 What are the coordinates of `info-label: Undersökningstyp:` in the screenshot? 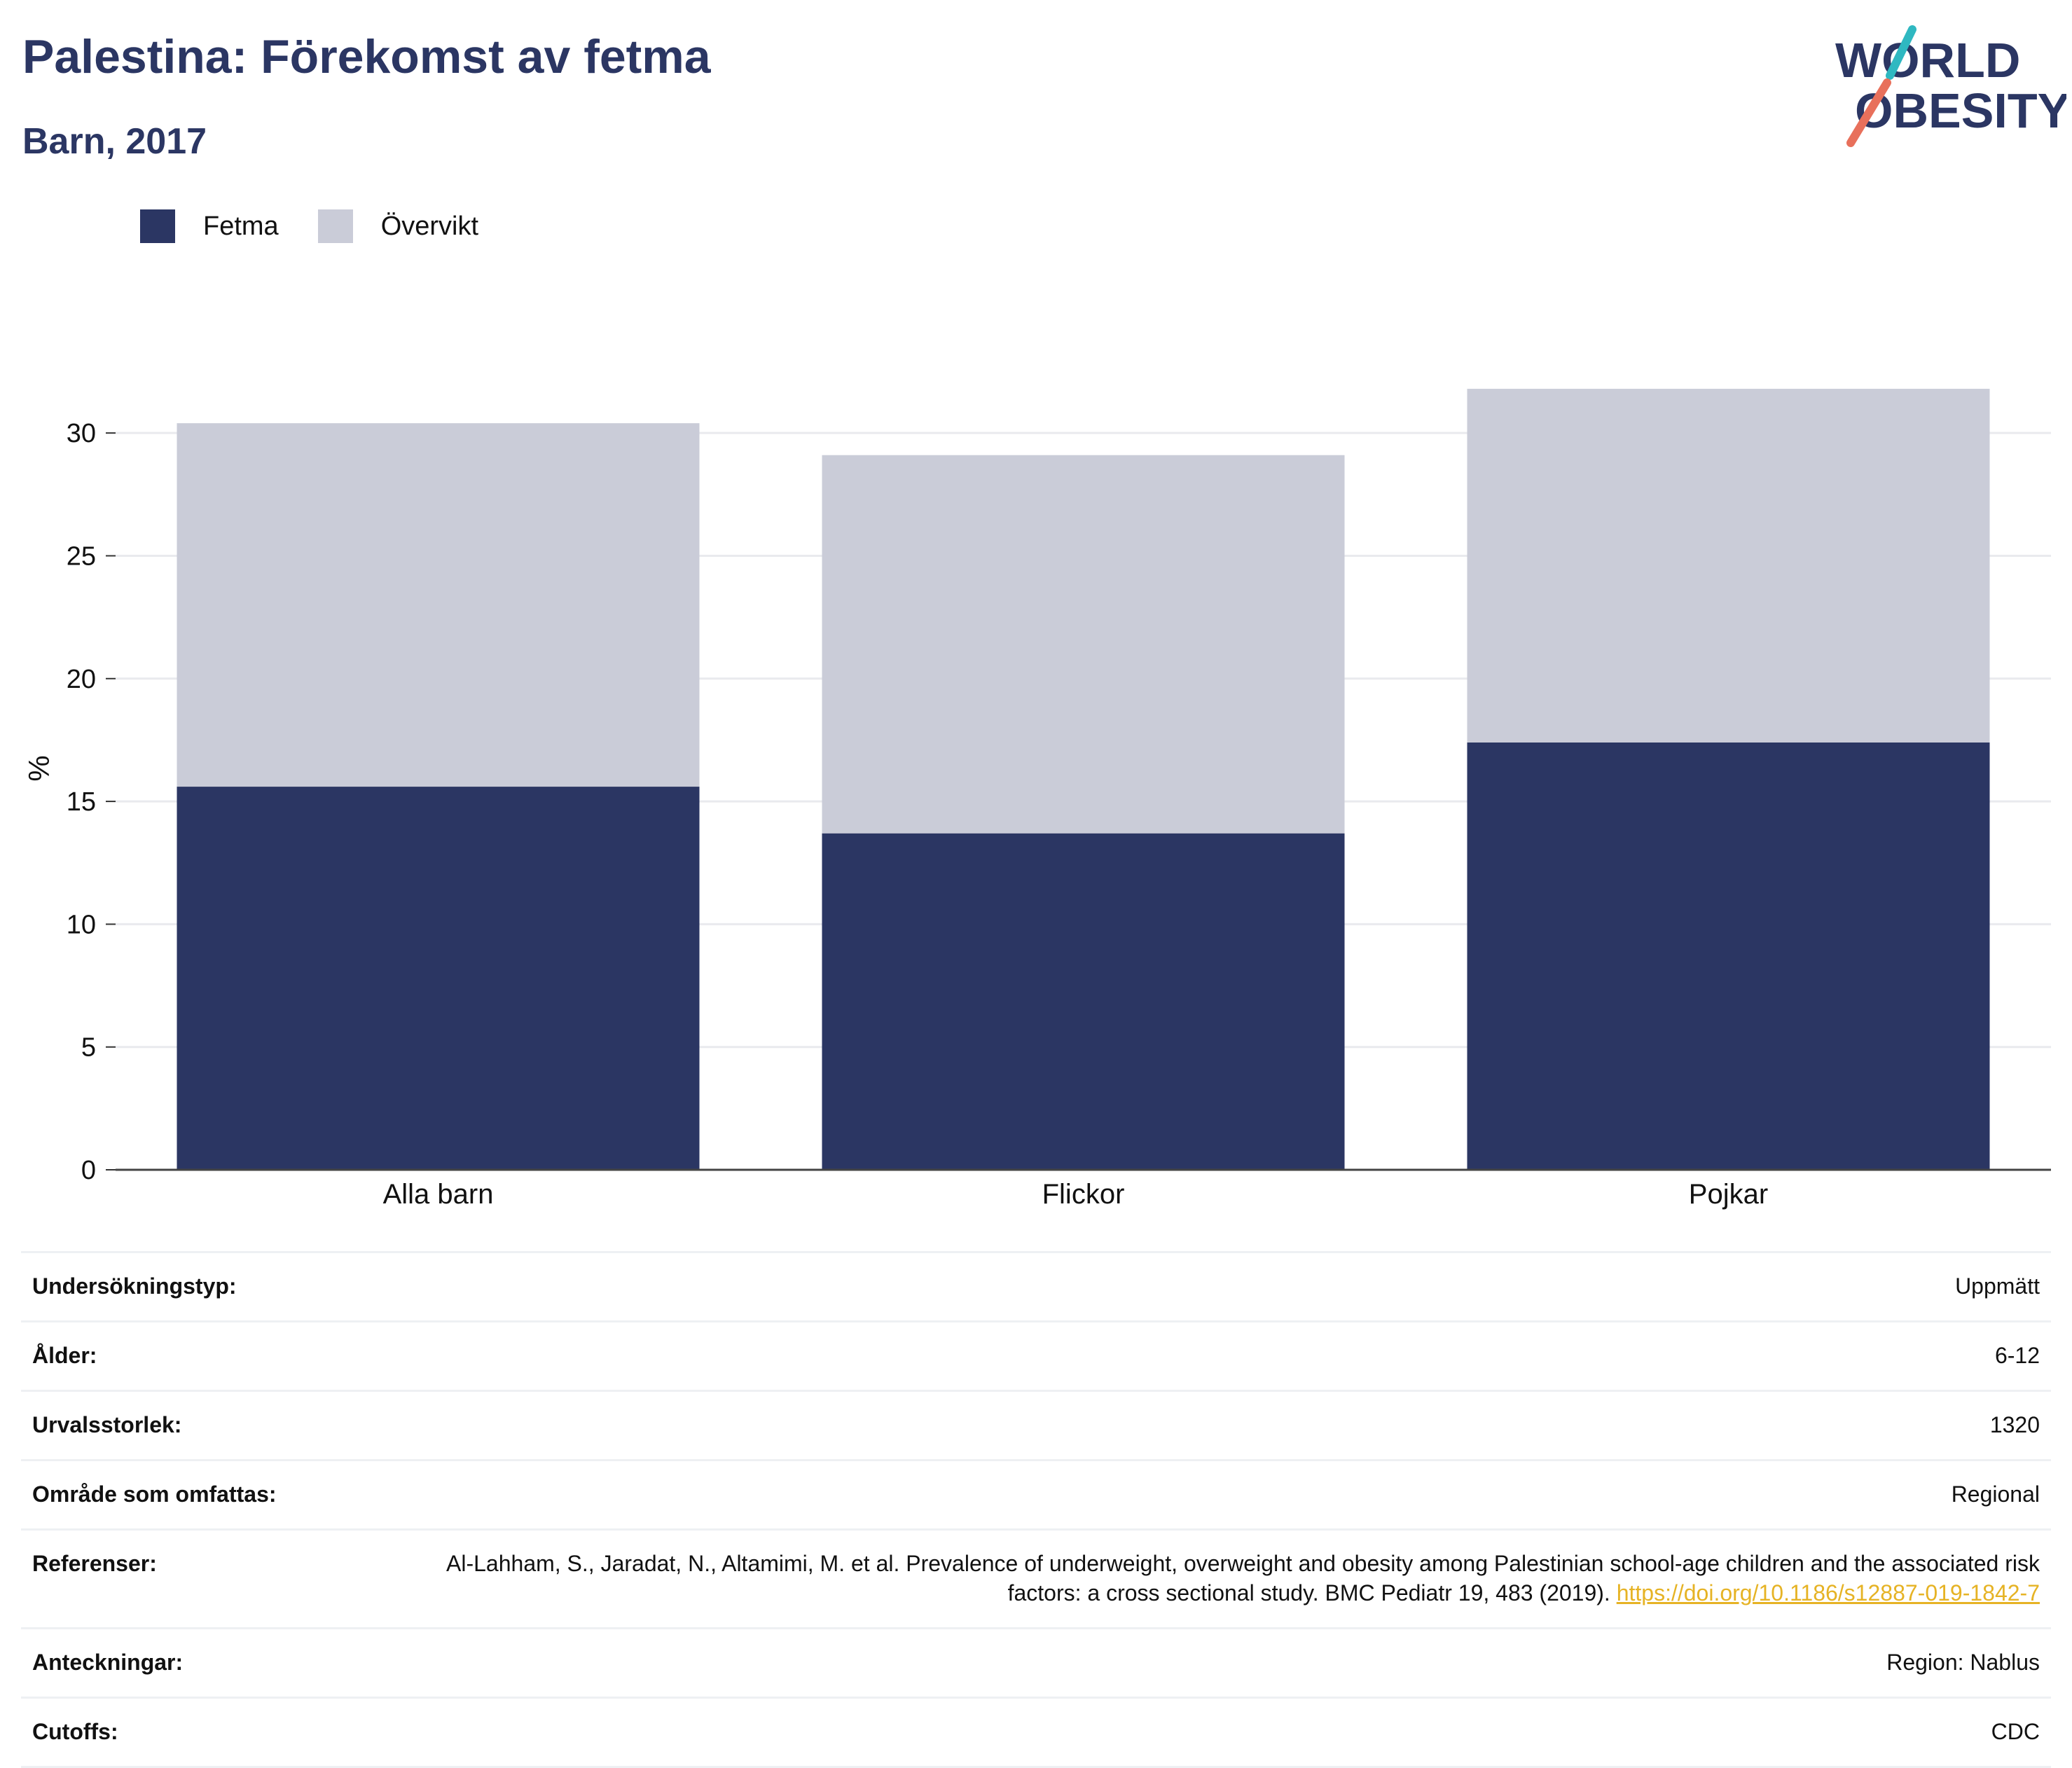 It's located at (135, 1286).